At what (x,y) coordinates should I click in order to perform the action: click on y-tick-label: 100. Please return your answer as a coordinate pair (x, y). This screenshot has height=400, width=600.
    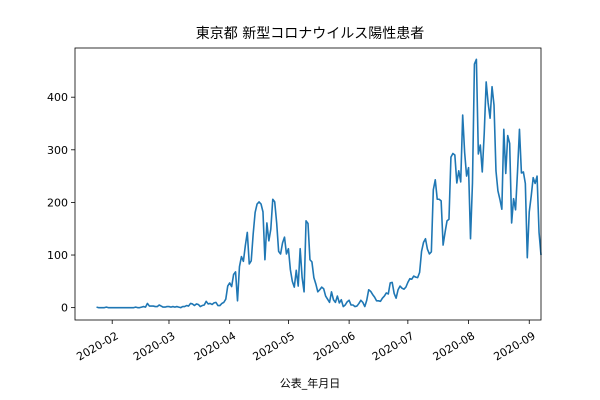
    Looking at the image, I should click on (57, 255).